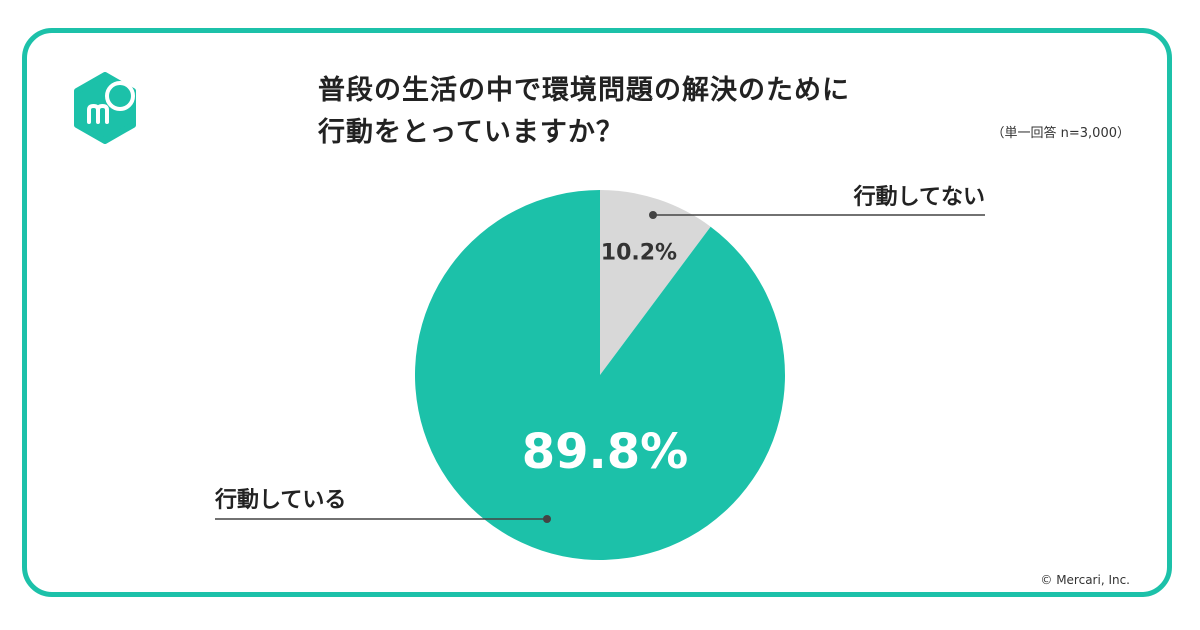 The height and width of the screenshot is (630, 1200). What do you see at coordinates (584, 90) in the screenshot?
I see `chart-title-line-1: 普段の生活の中で環境問題の解決のために` at bounding box center [584, 90].